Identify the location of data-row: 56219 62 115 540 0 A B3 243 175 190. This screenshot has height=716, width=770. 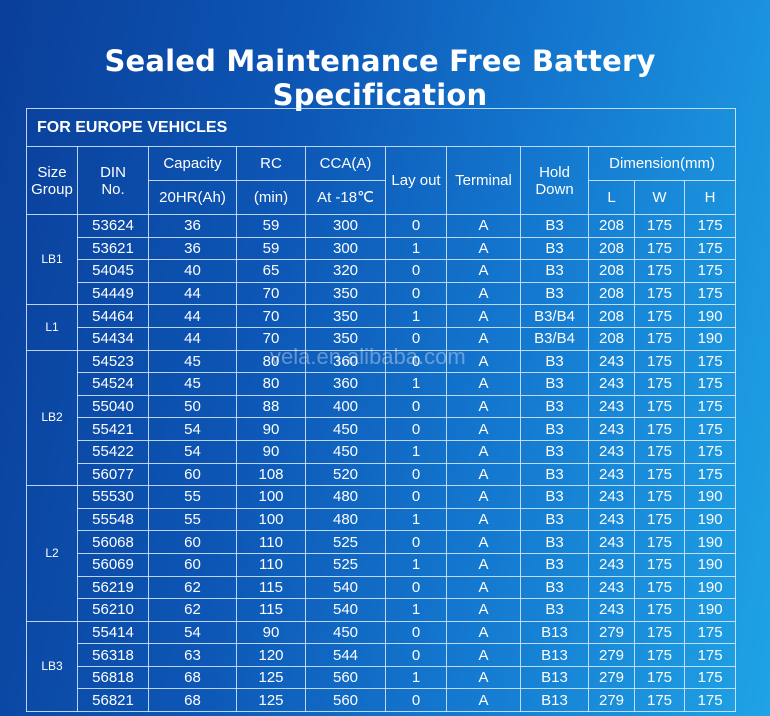
(382, 587).